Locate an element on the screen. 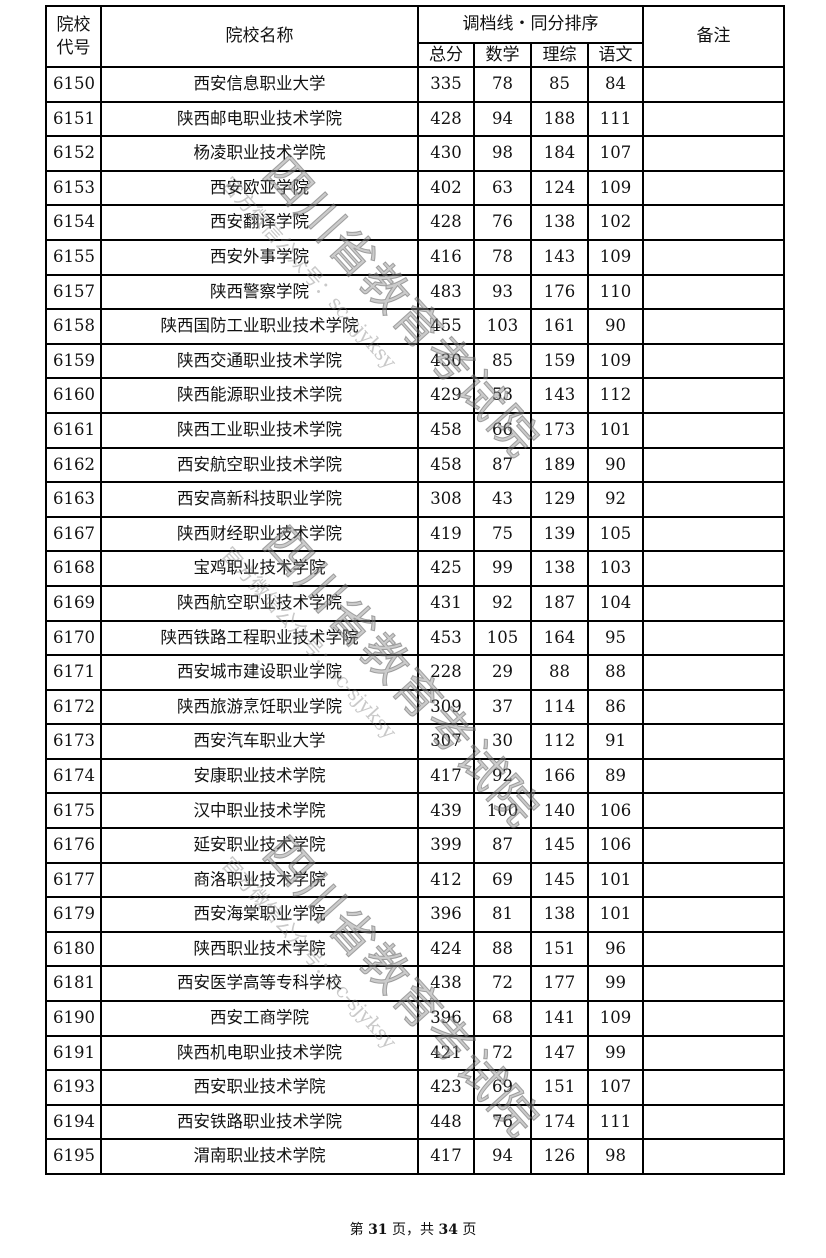 The width and height of the screenshot is (826, 1258). chinese-score: 90 is located at coordinates (615, 465).